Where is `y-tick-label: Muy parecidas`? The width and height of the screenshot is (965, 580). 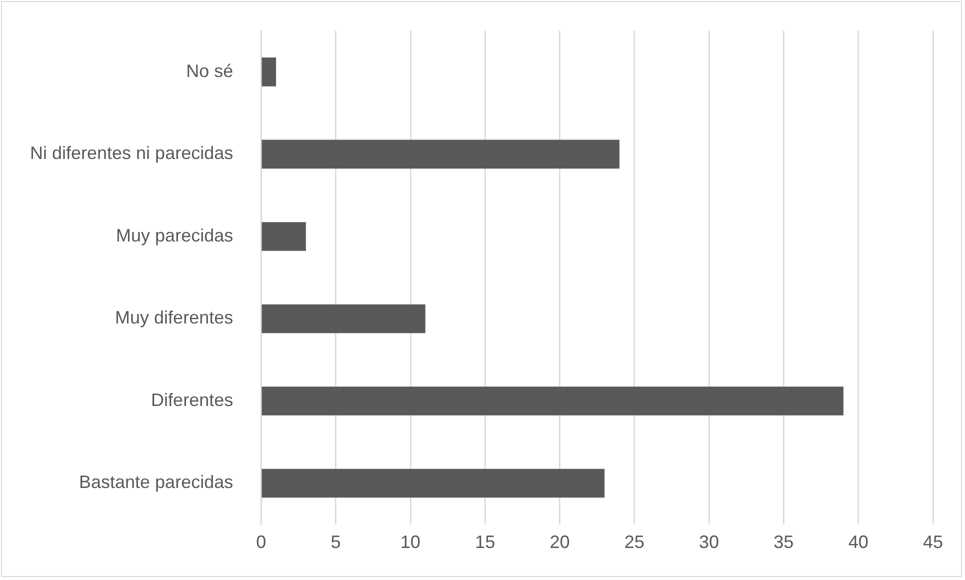 y-tick-label: Muy parecidas is located at coordinates (175, 235).